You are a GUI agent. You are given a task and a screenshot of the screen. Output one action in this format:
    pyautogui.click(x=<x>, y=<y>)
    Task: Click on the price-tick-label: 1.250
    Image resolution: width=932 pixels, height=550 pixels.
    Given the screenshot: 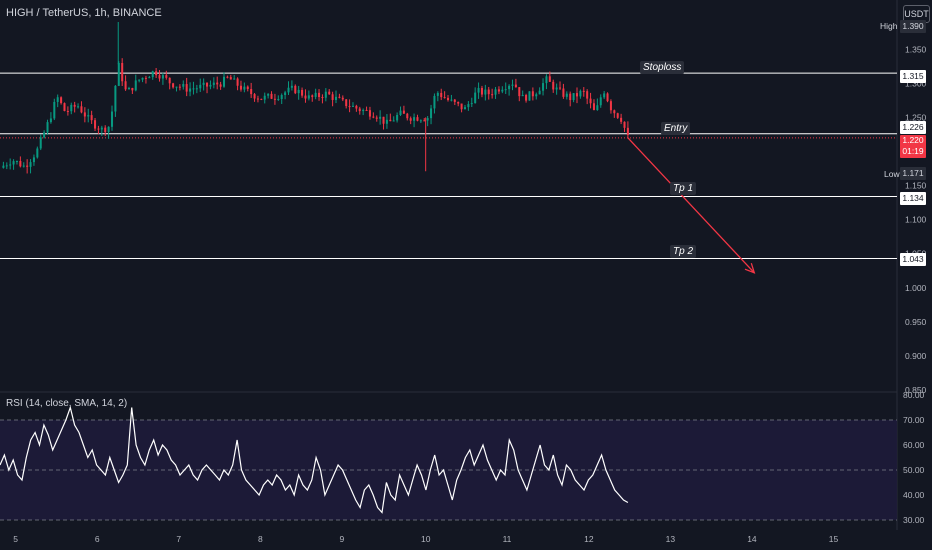 What is the action you would take?
    pyautogui.click(x=916, y=117)
    